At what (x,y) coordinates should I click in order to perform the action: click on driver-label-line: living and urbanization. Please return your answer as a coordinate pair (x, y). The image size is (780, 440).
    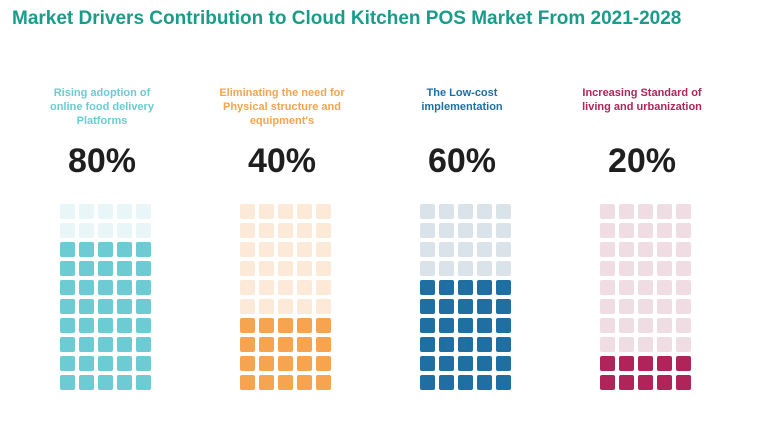
    Looking at the image, I should click on (642, 107).